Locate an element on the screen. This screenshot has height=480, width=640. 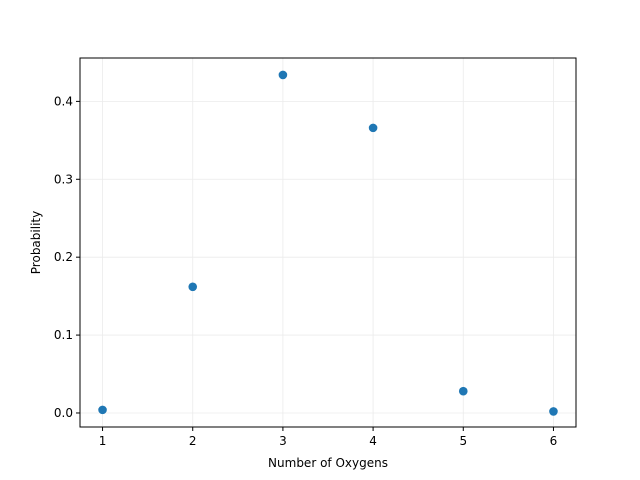
y-tick-label: 0.0 is located at coordinates (63, 413).